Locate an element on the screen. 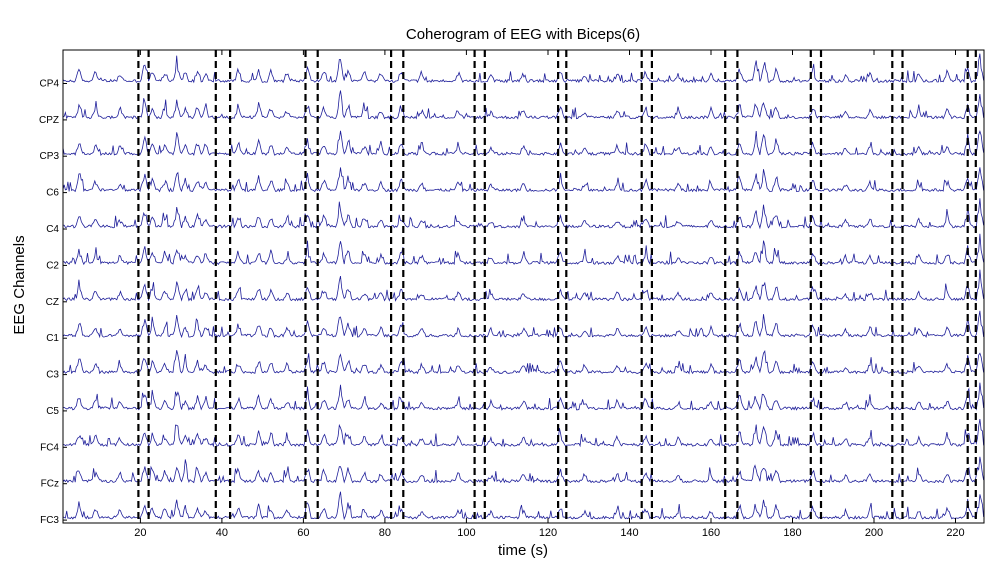  trace-cz is located at coordinates (523, 285).